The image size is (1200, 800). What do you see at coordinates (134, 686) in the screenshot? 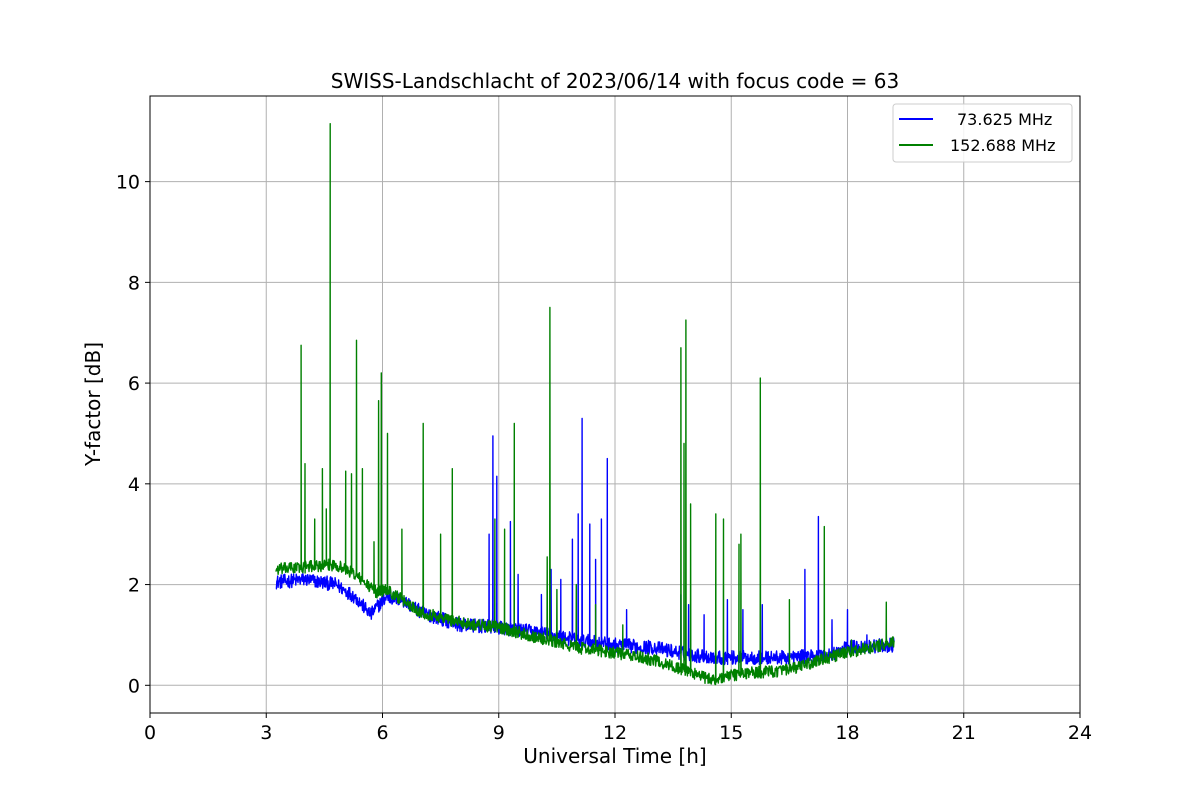
I see `y-tick-label: 0` at bounding box center [134, 686].